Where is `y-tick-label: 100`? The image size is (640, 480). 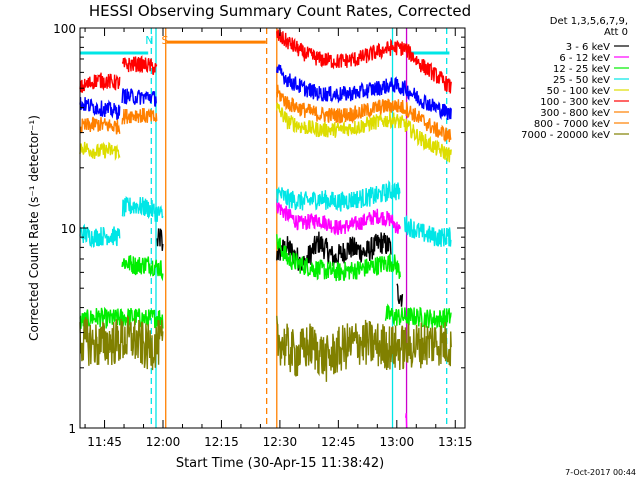
y-tick-label: 100 is located at coordinates (64, 29).